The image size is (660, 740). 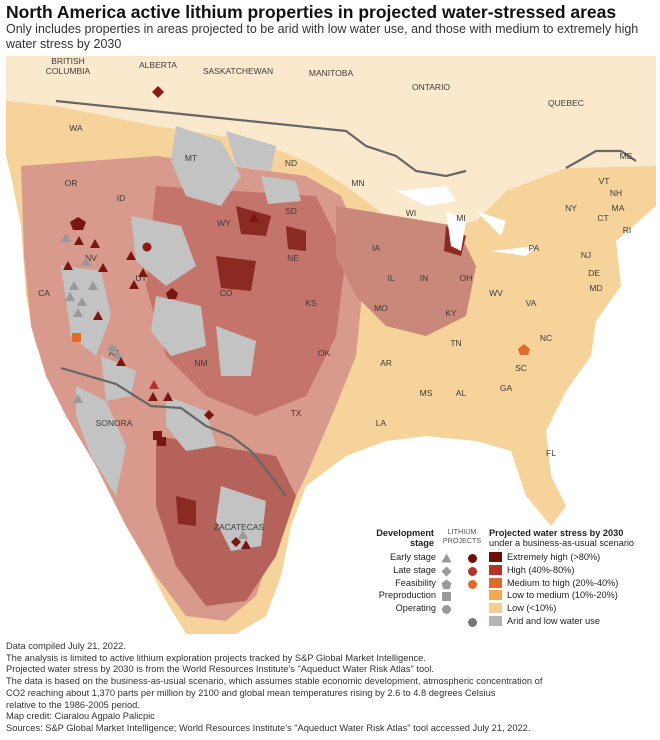 I want to click on province-label: BRITISH, so click(x=68, y=61).